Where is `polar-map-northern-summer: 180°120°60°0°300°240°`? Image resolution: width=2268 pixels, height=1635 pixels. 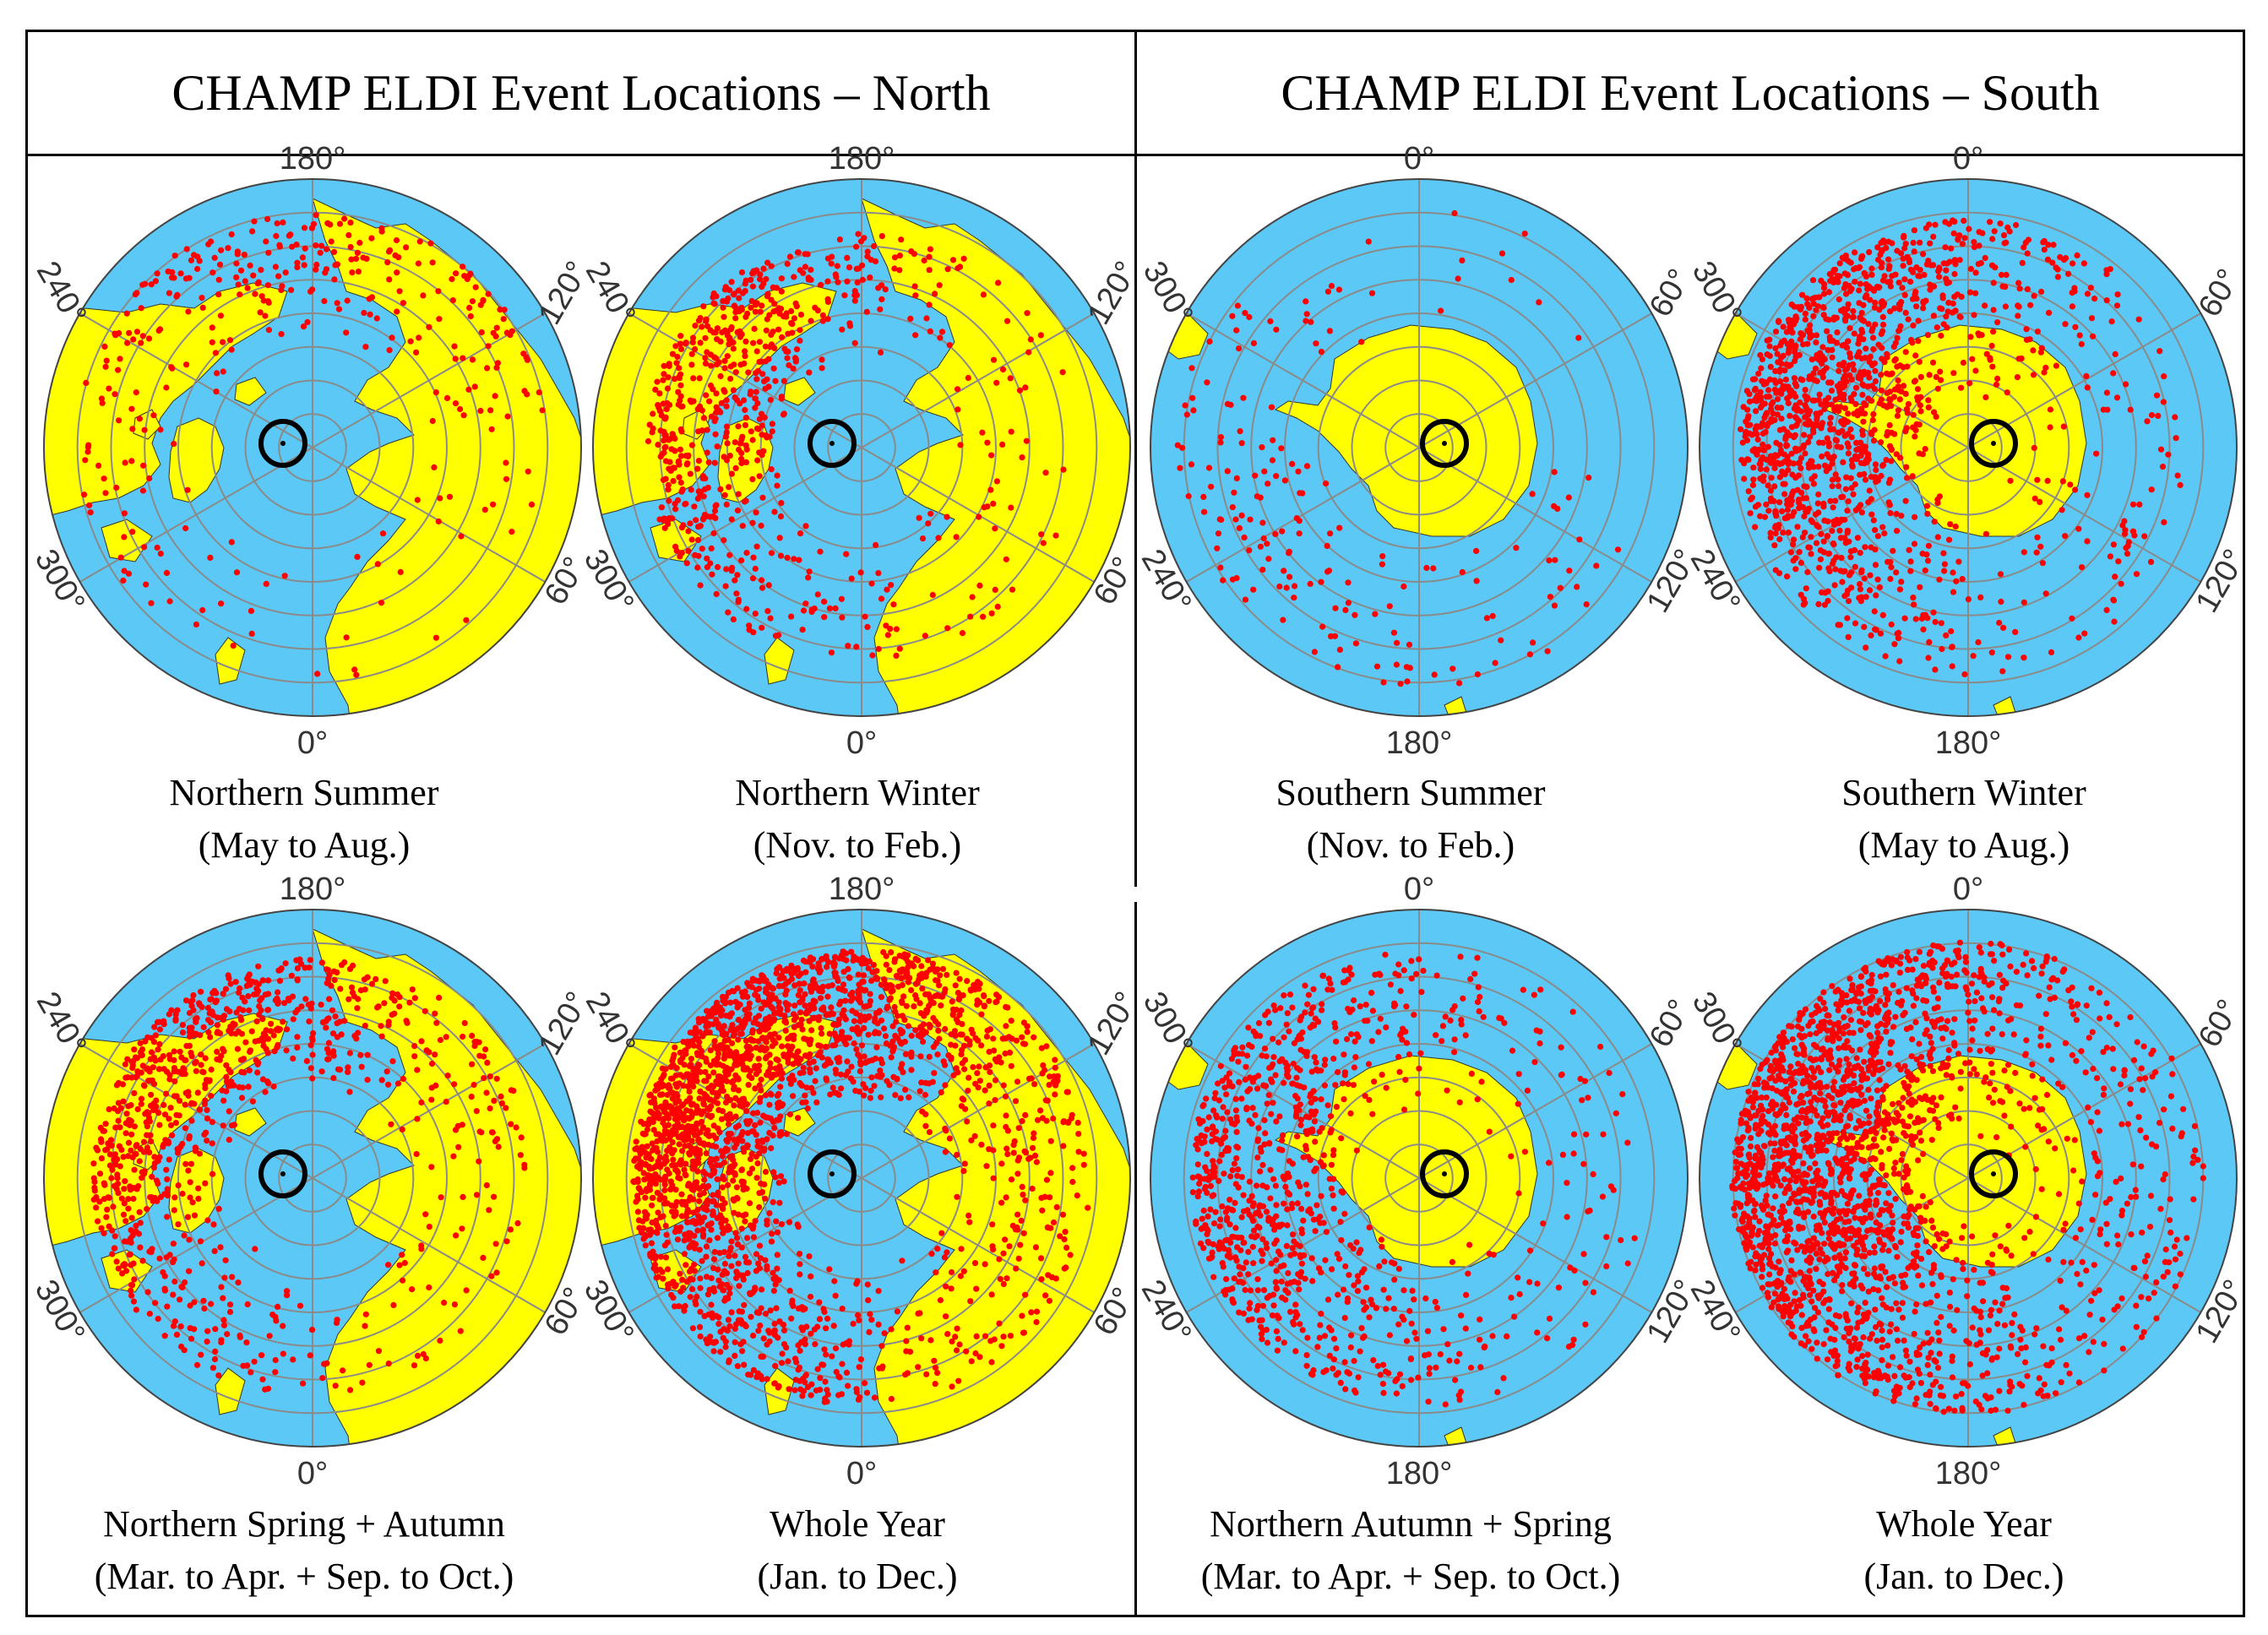 polar-map-northern-summer: 180°120°60°0°300°240° is located at coordinates (312, 451).